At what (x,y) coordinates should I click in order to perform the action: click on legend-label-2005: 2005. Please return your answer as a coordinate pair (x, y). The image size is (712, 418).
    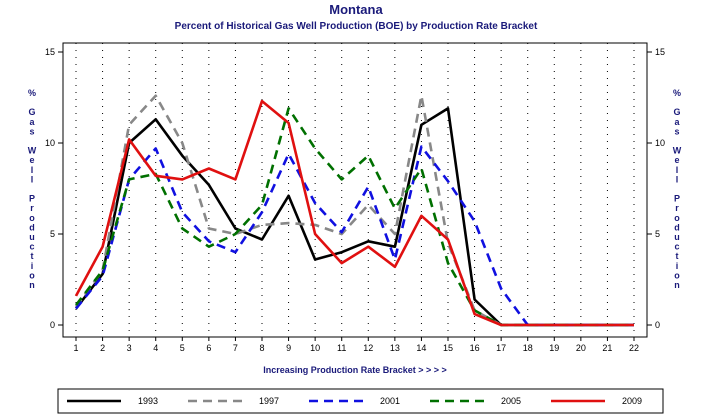
    Looking at the image, I should click on (511, 401).